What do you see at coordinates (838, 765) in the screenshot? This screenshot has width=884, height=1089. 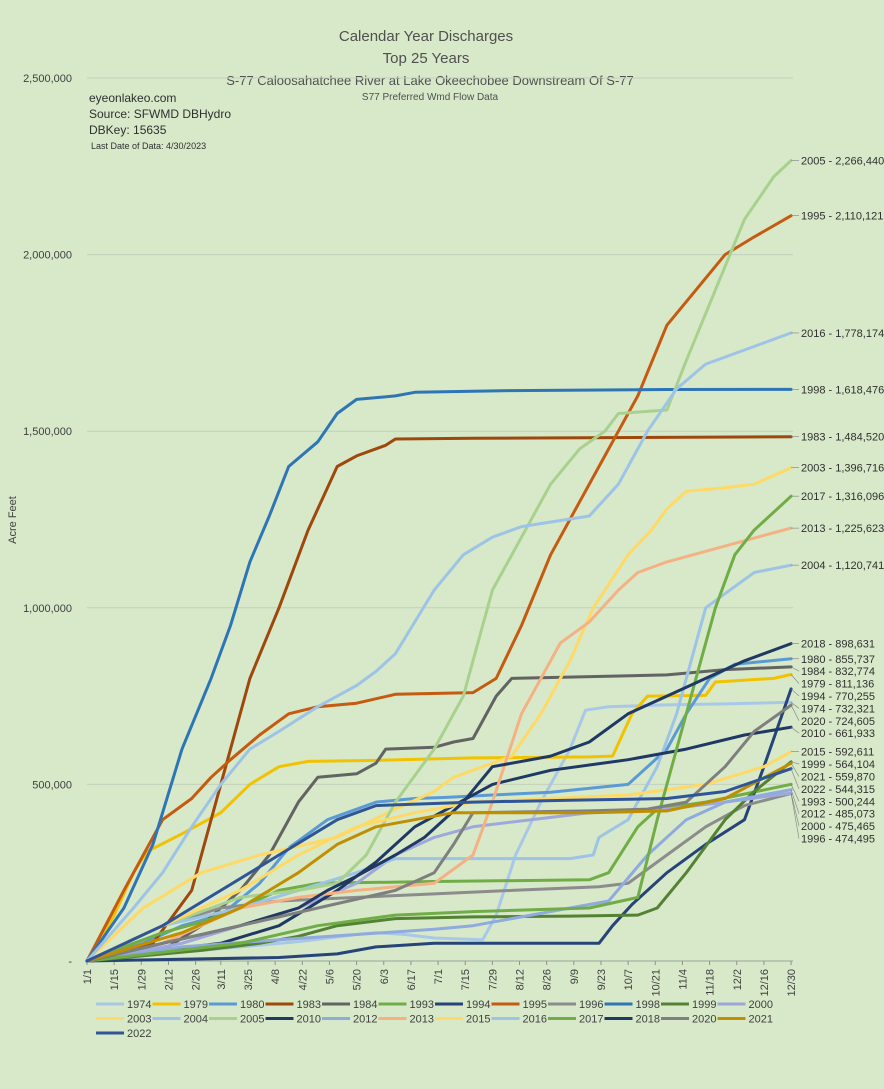 I see `end-label-1999: 1999 - 564,104` at bounding box center [838, 765].